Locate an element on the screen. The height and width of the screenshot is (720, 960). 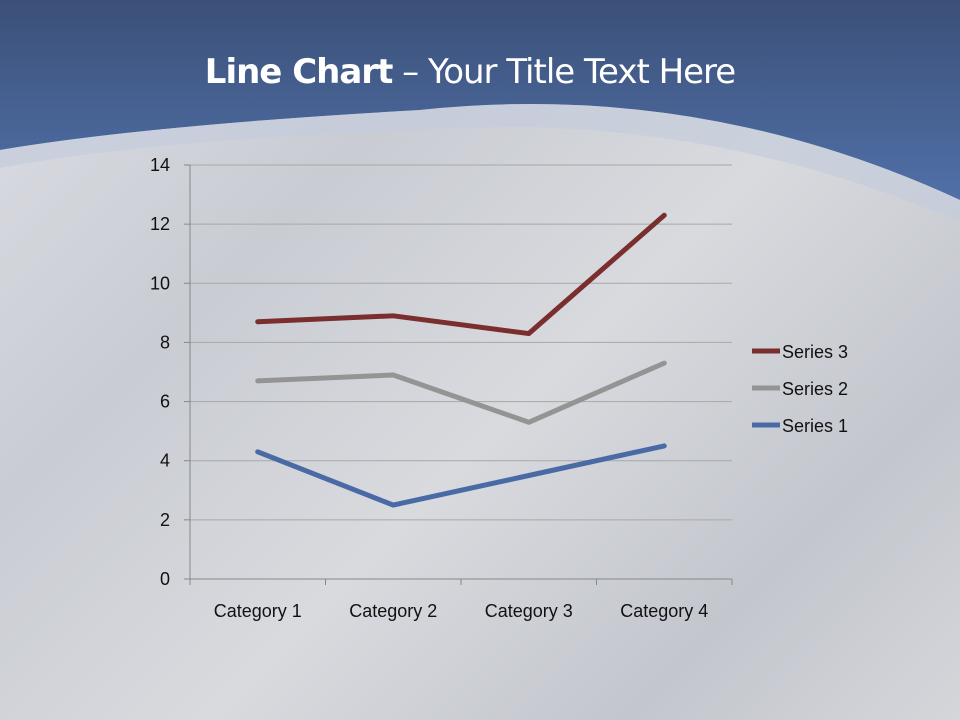
y-tick-label: 0 is located at coordinates (165, 579).